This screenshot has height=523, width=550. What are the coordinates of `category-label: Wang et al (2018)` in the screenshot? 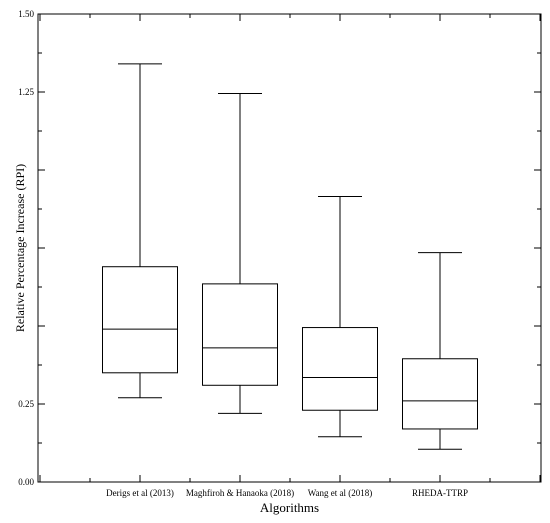 It's located at (340, 493).